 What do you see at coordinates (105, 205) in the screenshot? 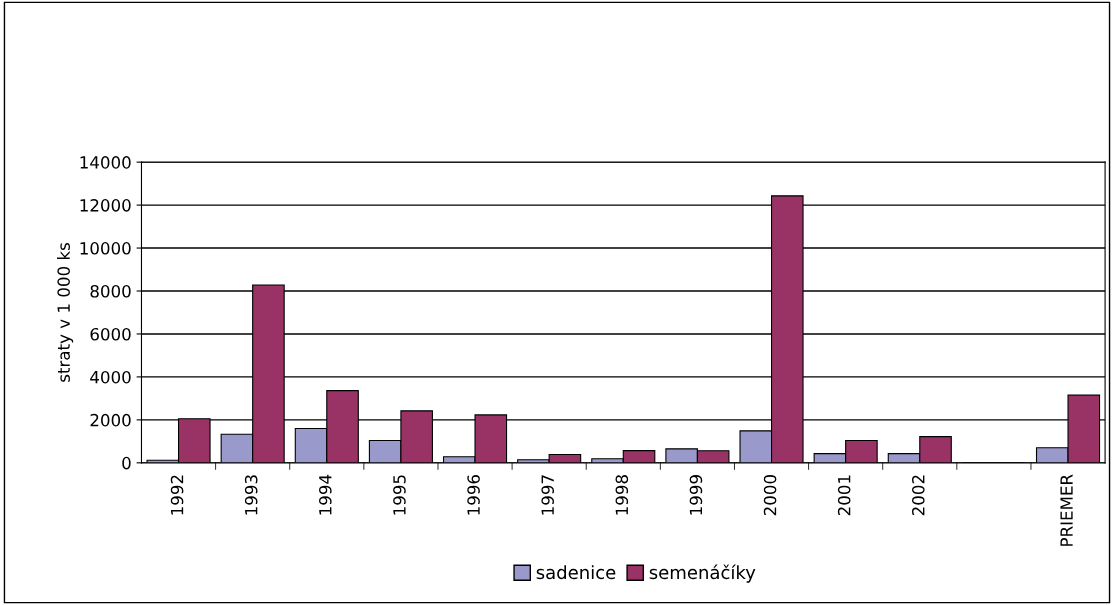
I see `y-tick-label: 12000` at bounding box center [105, 205].